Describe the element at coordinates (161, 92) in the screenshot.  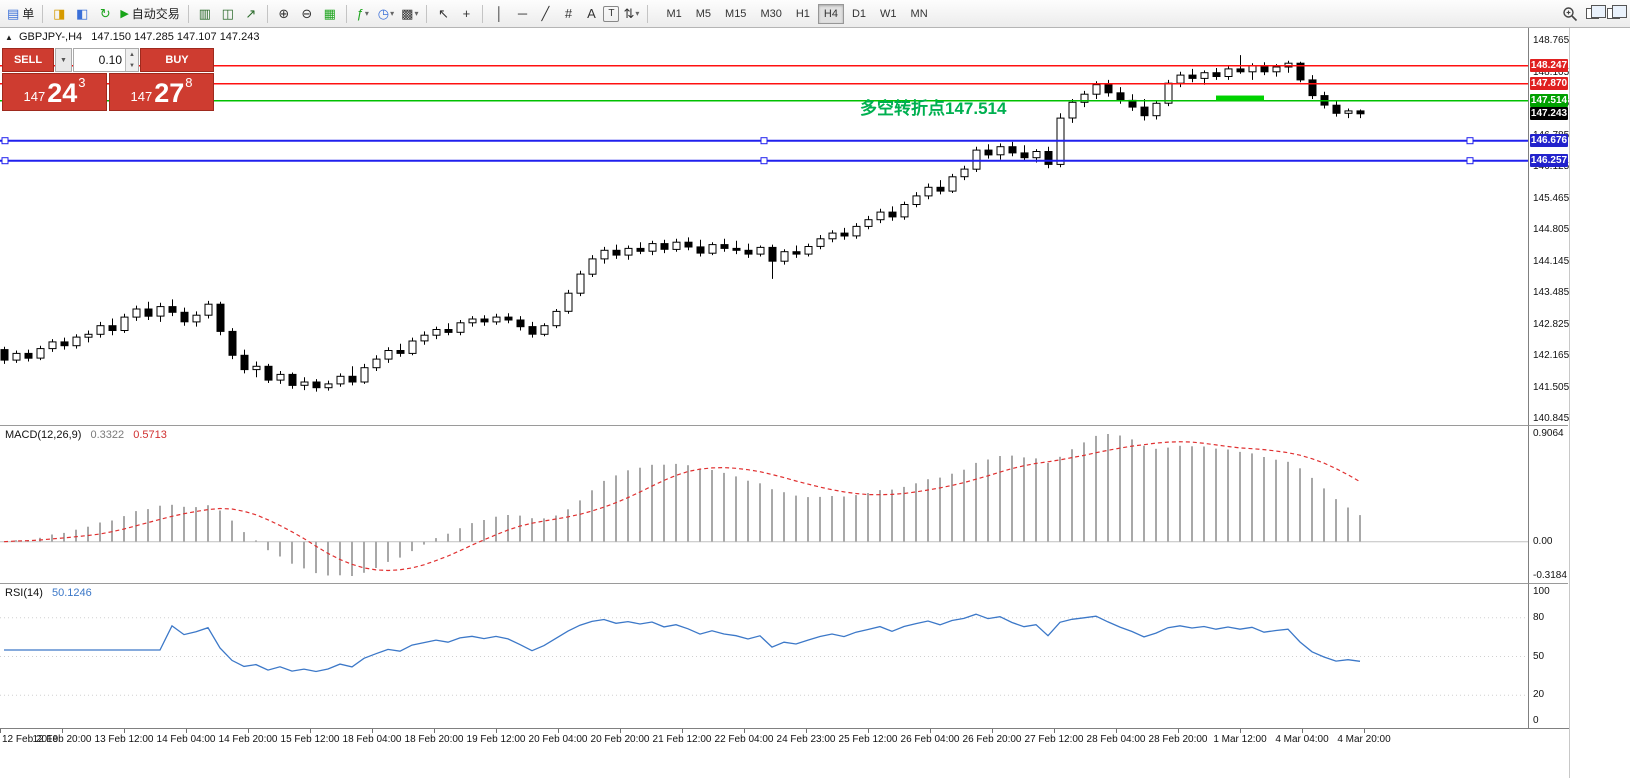
I see `buy-price-button: 147 27 8` at that location.